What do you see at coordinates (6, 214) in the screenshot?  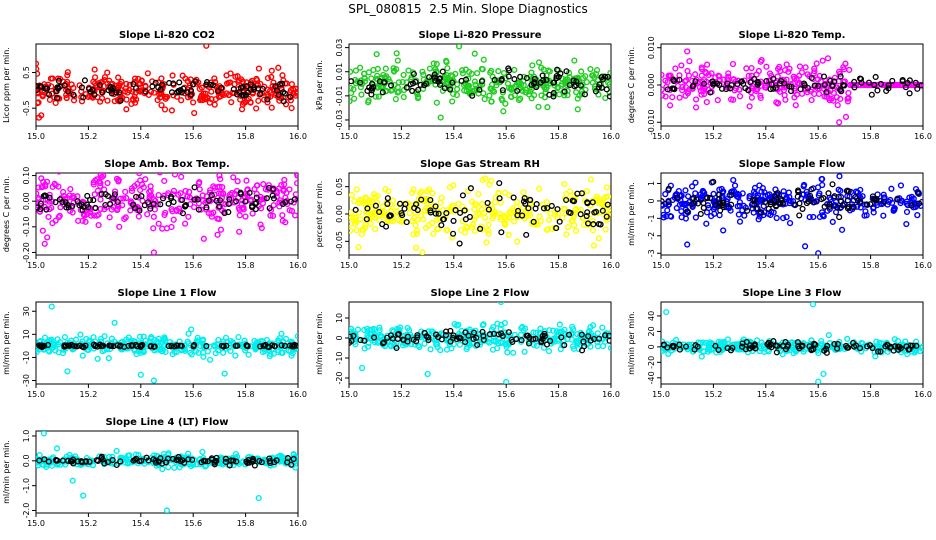 I see `y-axis-label: degrees C per min.` at bounding box center [6, 214].